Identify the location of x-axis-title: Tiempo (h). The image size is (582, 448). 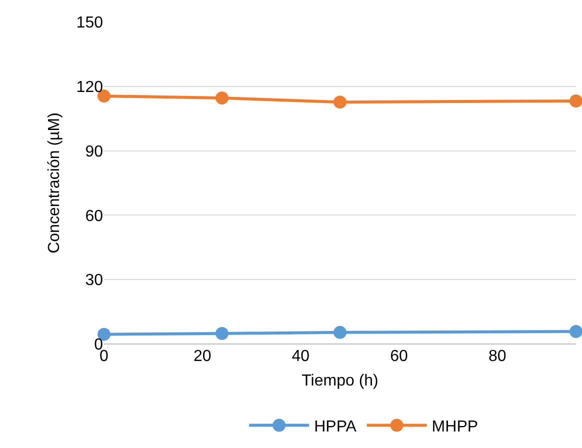
(340, 381).